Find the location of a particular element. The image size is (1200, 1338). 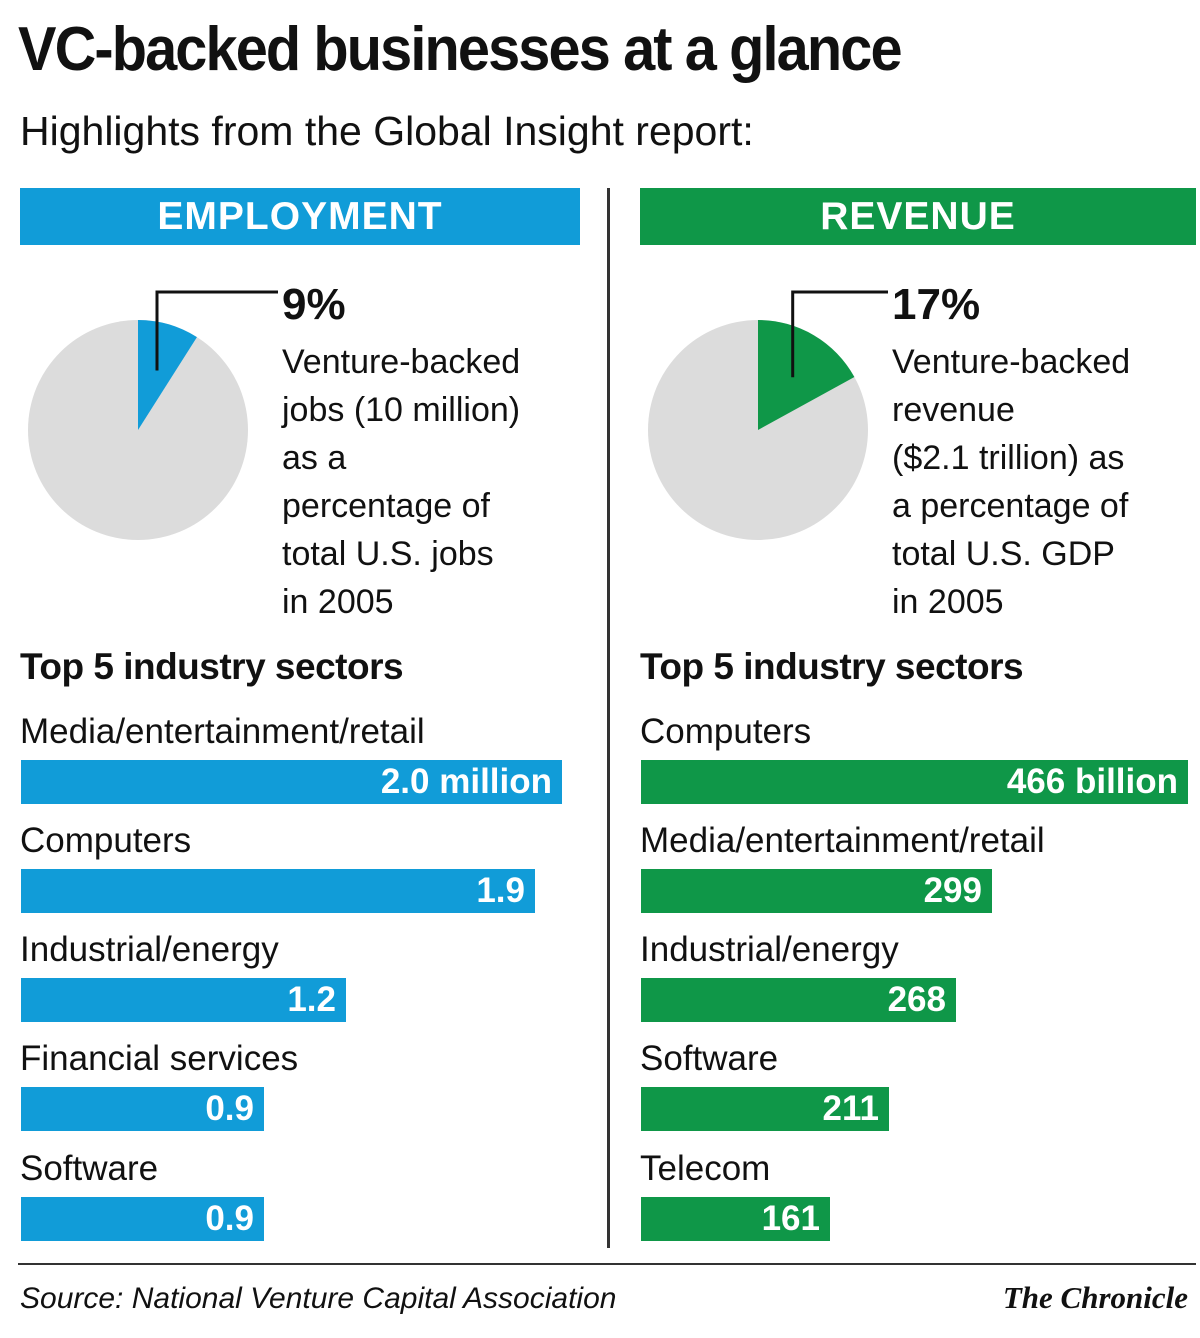

revenue-bar-row: Software 211 is located at coordinates (918, 1094).